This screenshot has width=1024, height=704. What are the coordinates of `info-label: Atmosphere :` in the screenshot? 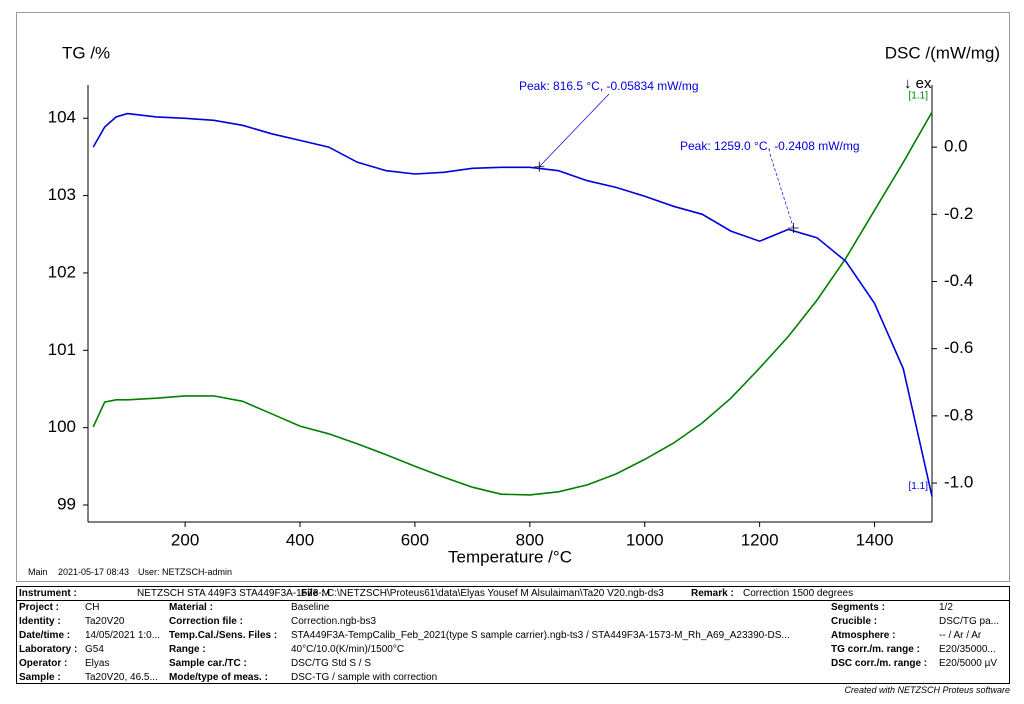 It's located at (863, 635).